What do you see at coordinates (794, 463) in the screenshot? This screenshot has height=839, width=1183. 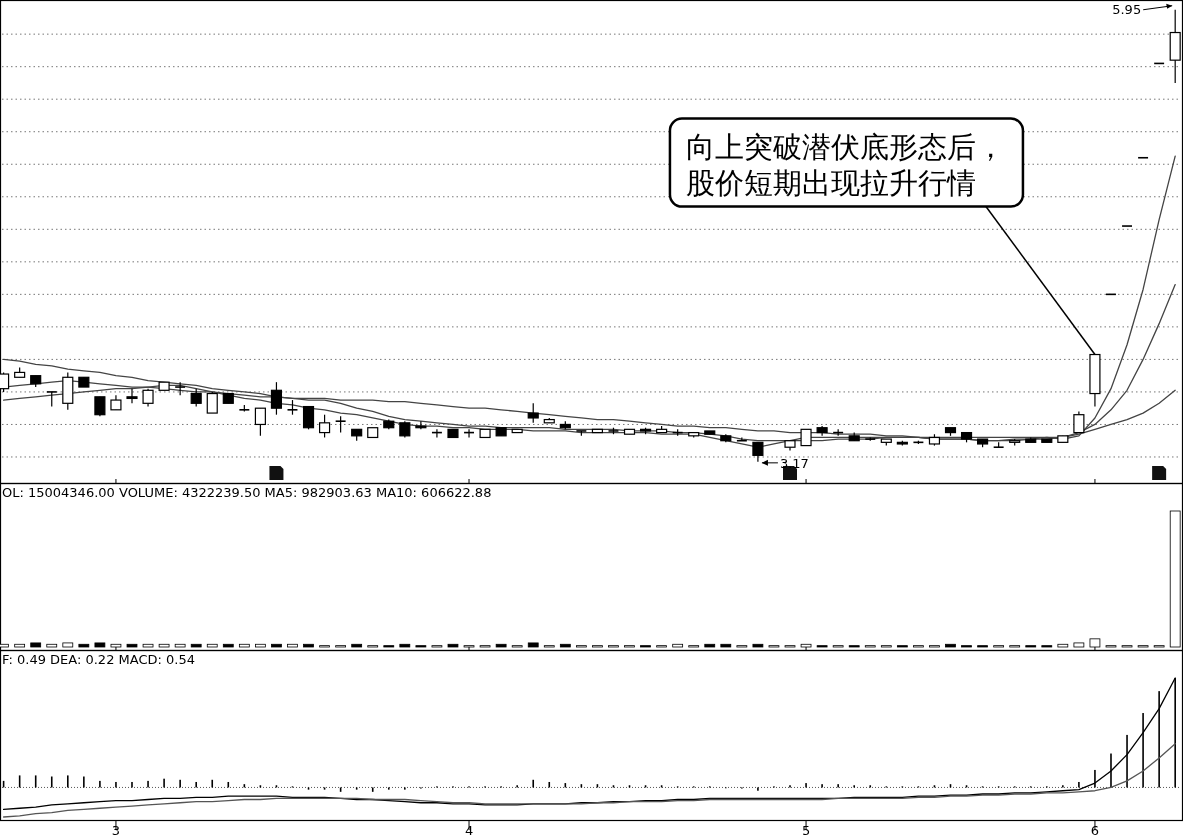 I see `annotation: 3.17` at bounding box center [794, 463].